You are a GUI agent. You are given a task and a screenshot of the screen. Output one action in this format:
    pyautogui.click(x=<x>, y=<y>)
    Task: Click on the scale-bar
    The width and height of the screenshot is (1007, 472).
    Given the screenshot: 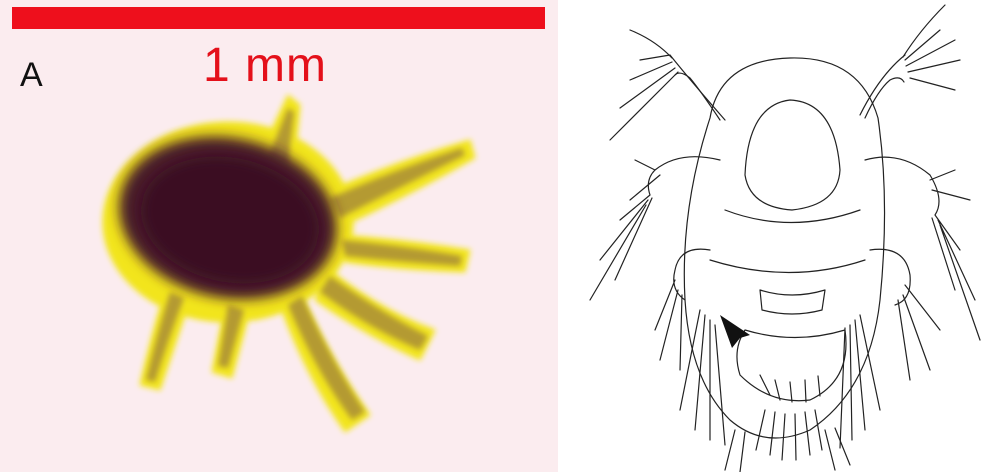 What is the action you would take?
    pyautogui.click(x=278, y=18)
    